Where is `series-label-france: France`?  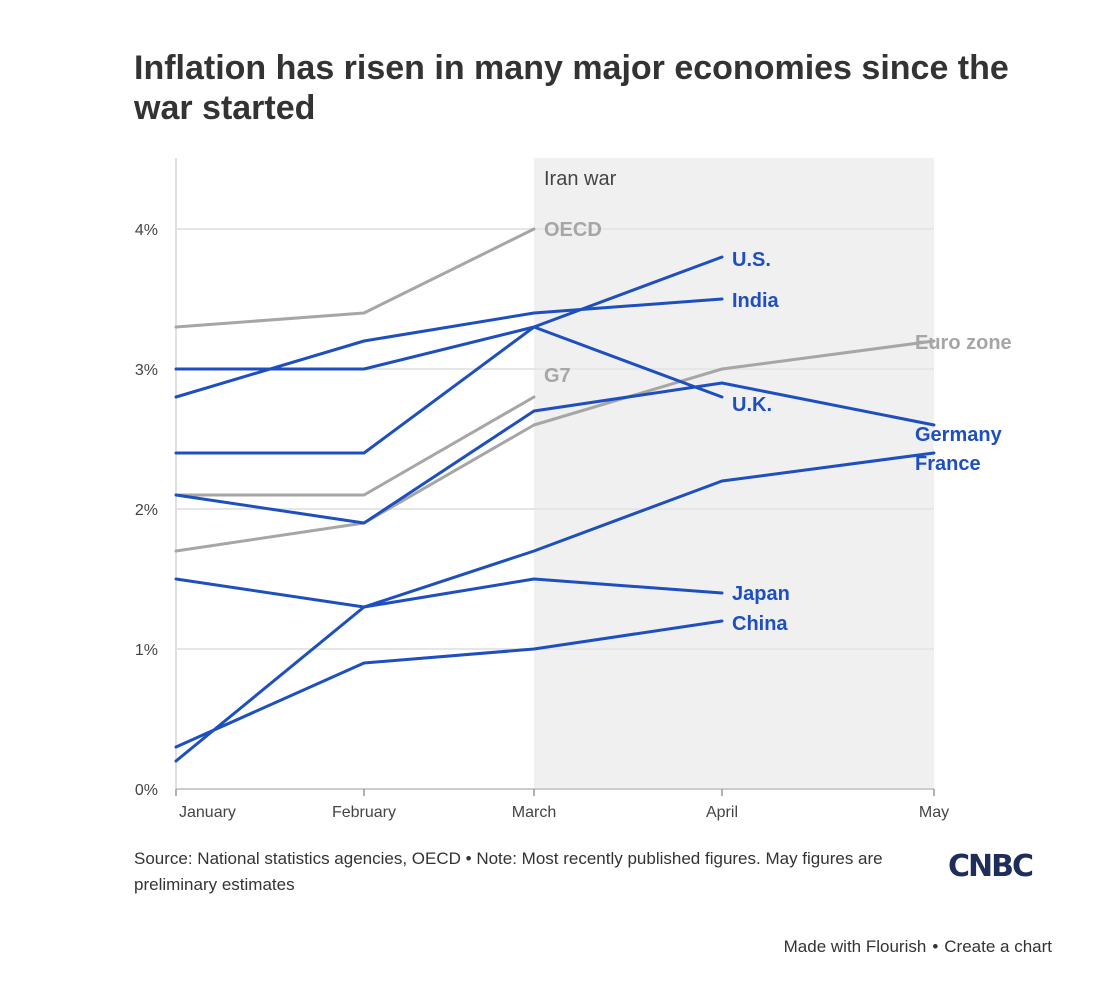 series-label-france: France is located at coordinates (948, 464).